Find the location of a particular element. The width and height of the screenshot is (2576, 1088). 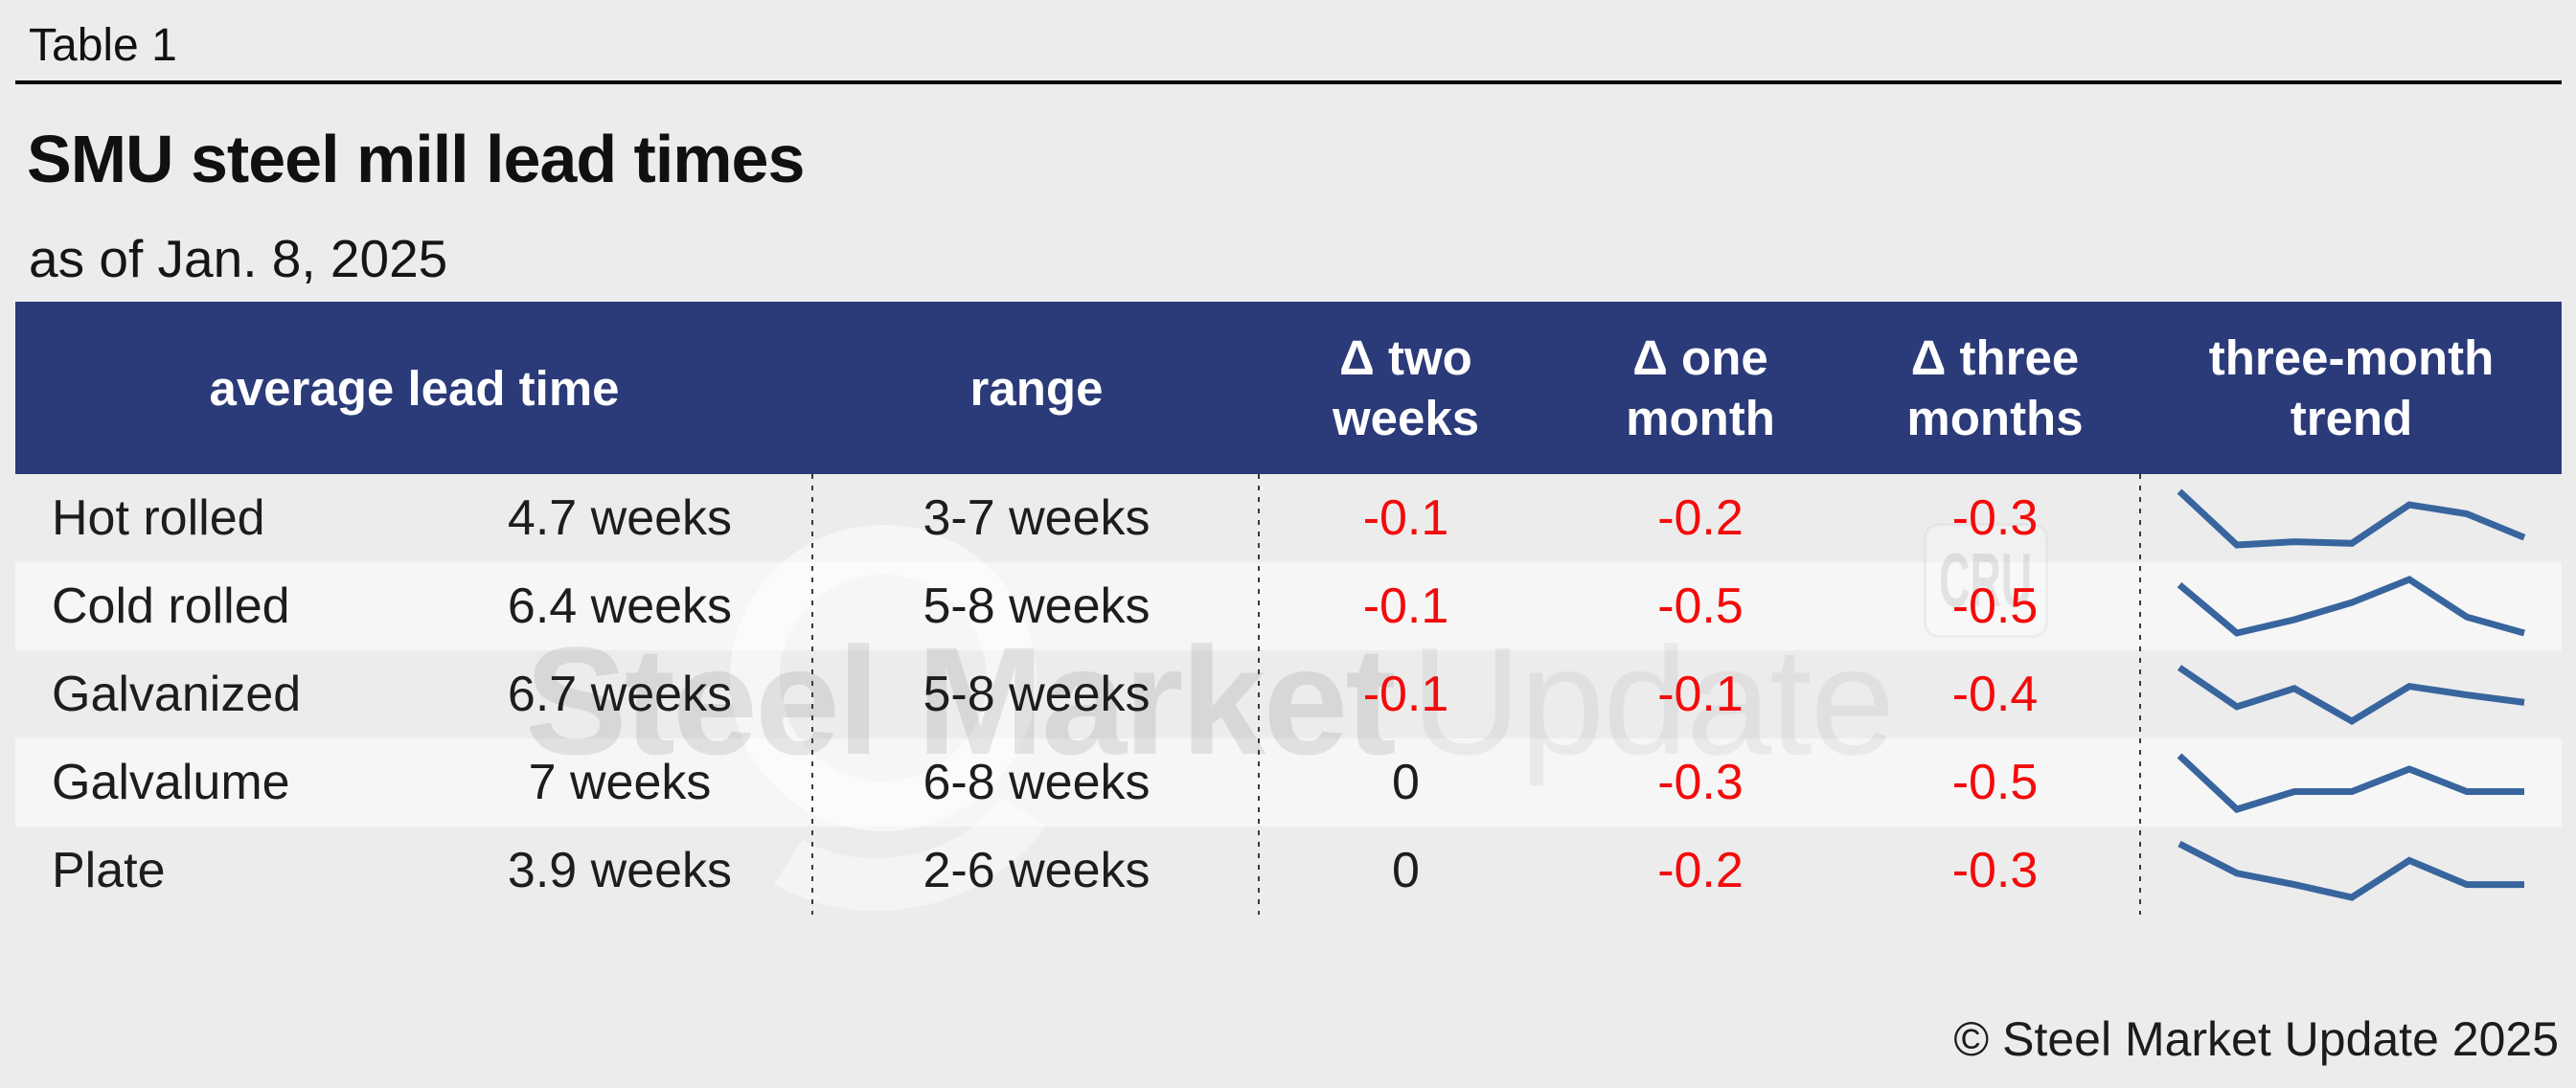

cell-range: 2-6 weeks is located at coordinates (1037, 870).